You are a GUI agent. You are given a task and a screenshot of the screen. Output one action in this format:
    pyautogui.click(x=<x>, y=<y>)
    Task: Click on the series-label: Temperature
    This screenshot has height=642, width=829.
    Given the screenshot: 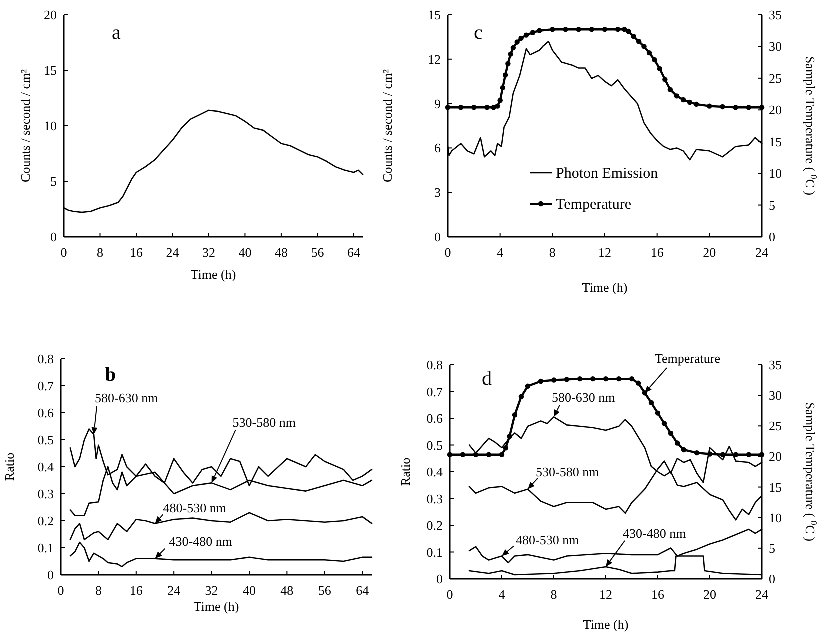 What is the action you would take?
    pyautogui.click(x=688, y=358)
    